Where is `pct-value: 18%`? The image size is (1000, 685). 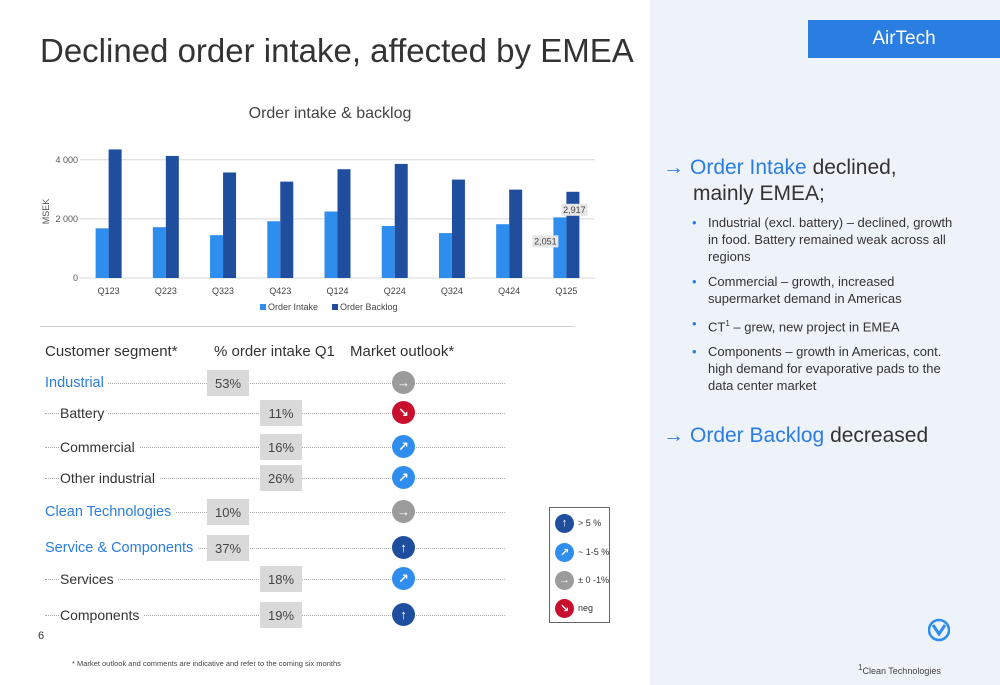
pct-value: 18% is located at coordinates (281, 579).